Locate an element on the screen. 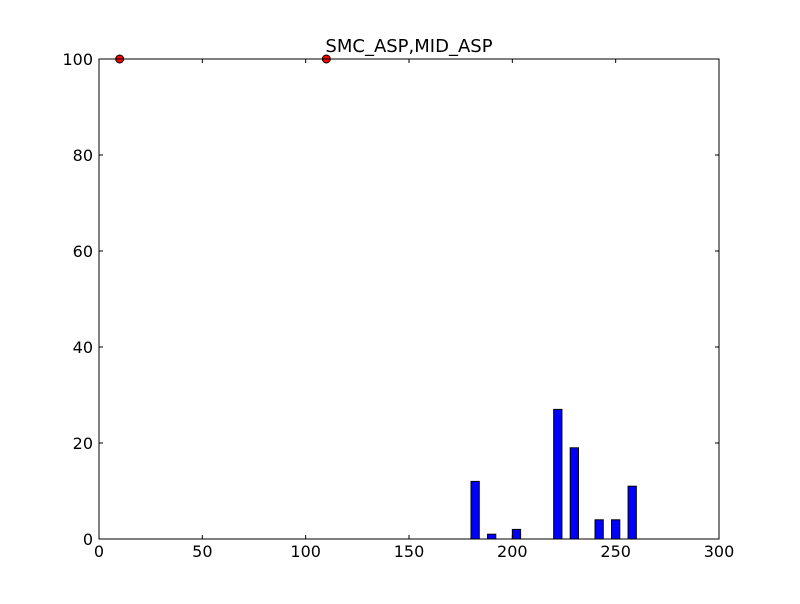 This screenshot has width=800, height=604. x-tick-label-6: 300 is located at coordinates (719, 551).